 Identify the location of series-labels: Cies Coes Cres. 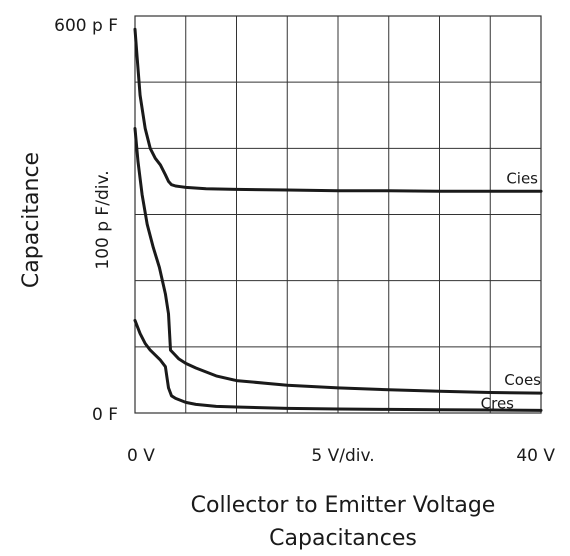
(511, 290).